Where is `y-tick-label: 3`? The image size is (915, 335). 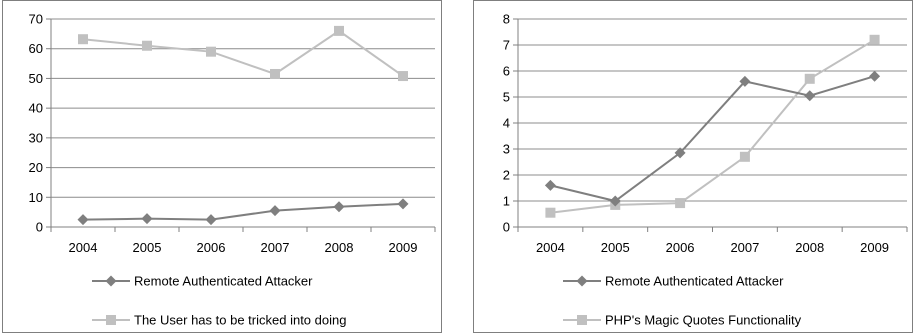
y-tick-label: 3 is located at coordinates (506, 149).